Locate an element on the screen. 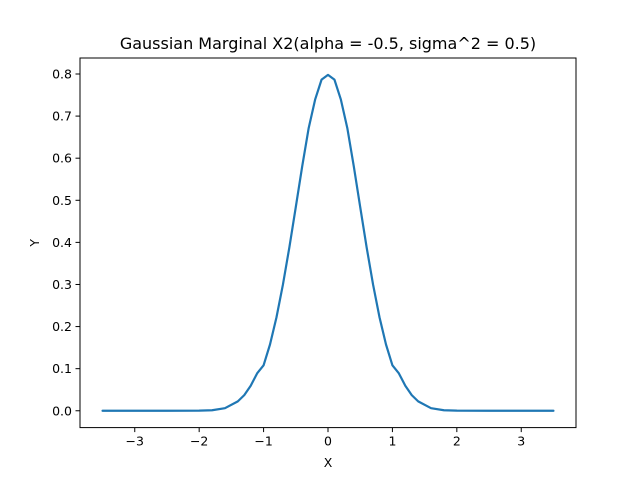  y-tick-label: 0.6 is located at coordinates (62, 158).